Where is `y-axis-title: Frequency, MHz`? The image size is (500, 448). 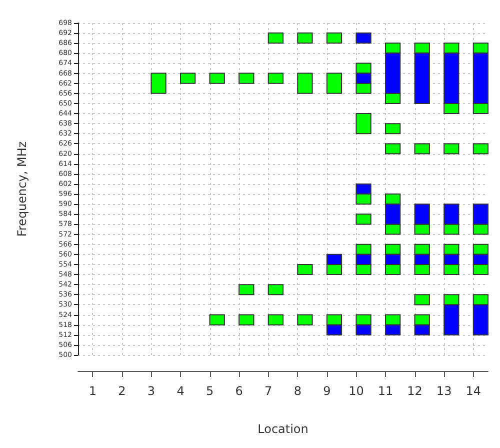 y-axis-title: Frequency, MHz is located at coordinates (22, 189).